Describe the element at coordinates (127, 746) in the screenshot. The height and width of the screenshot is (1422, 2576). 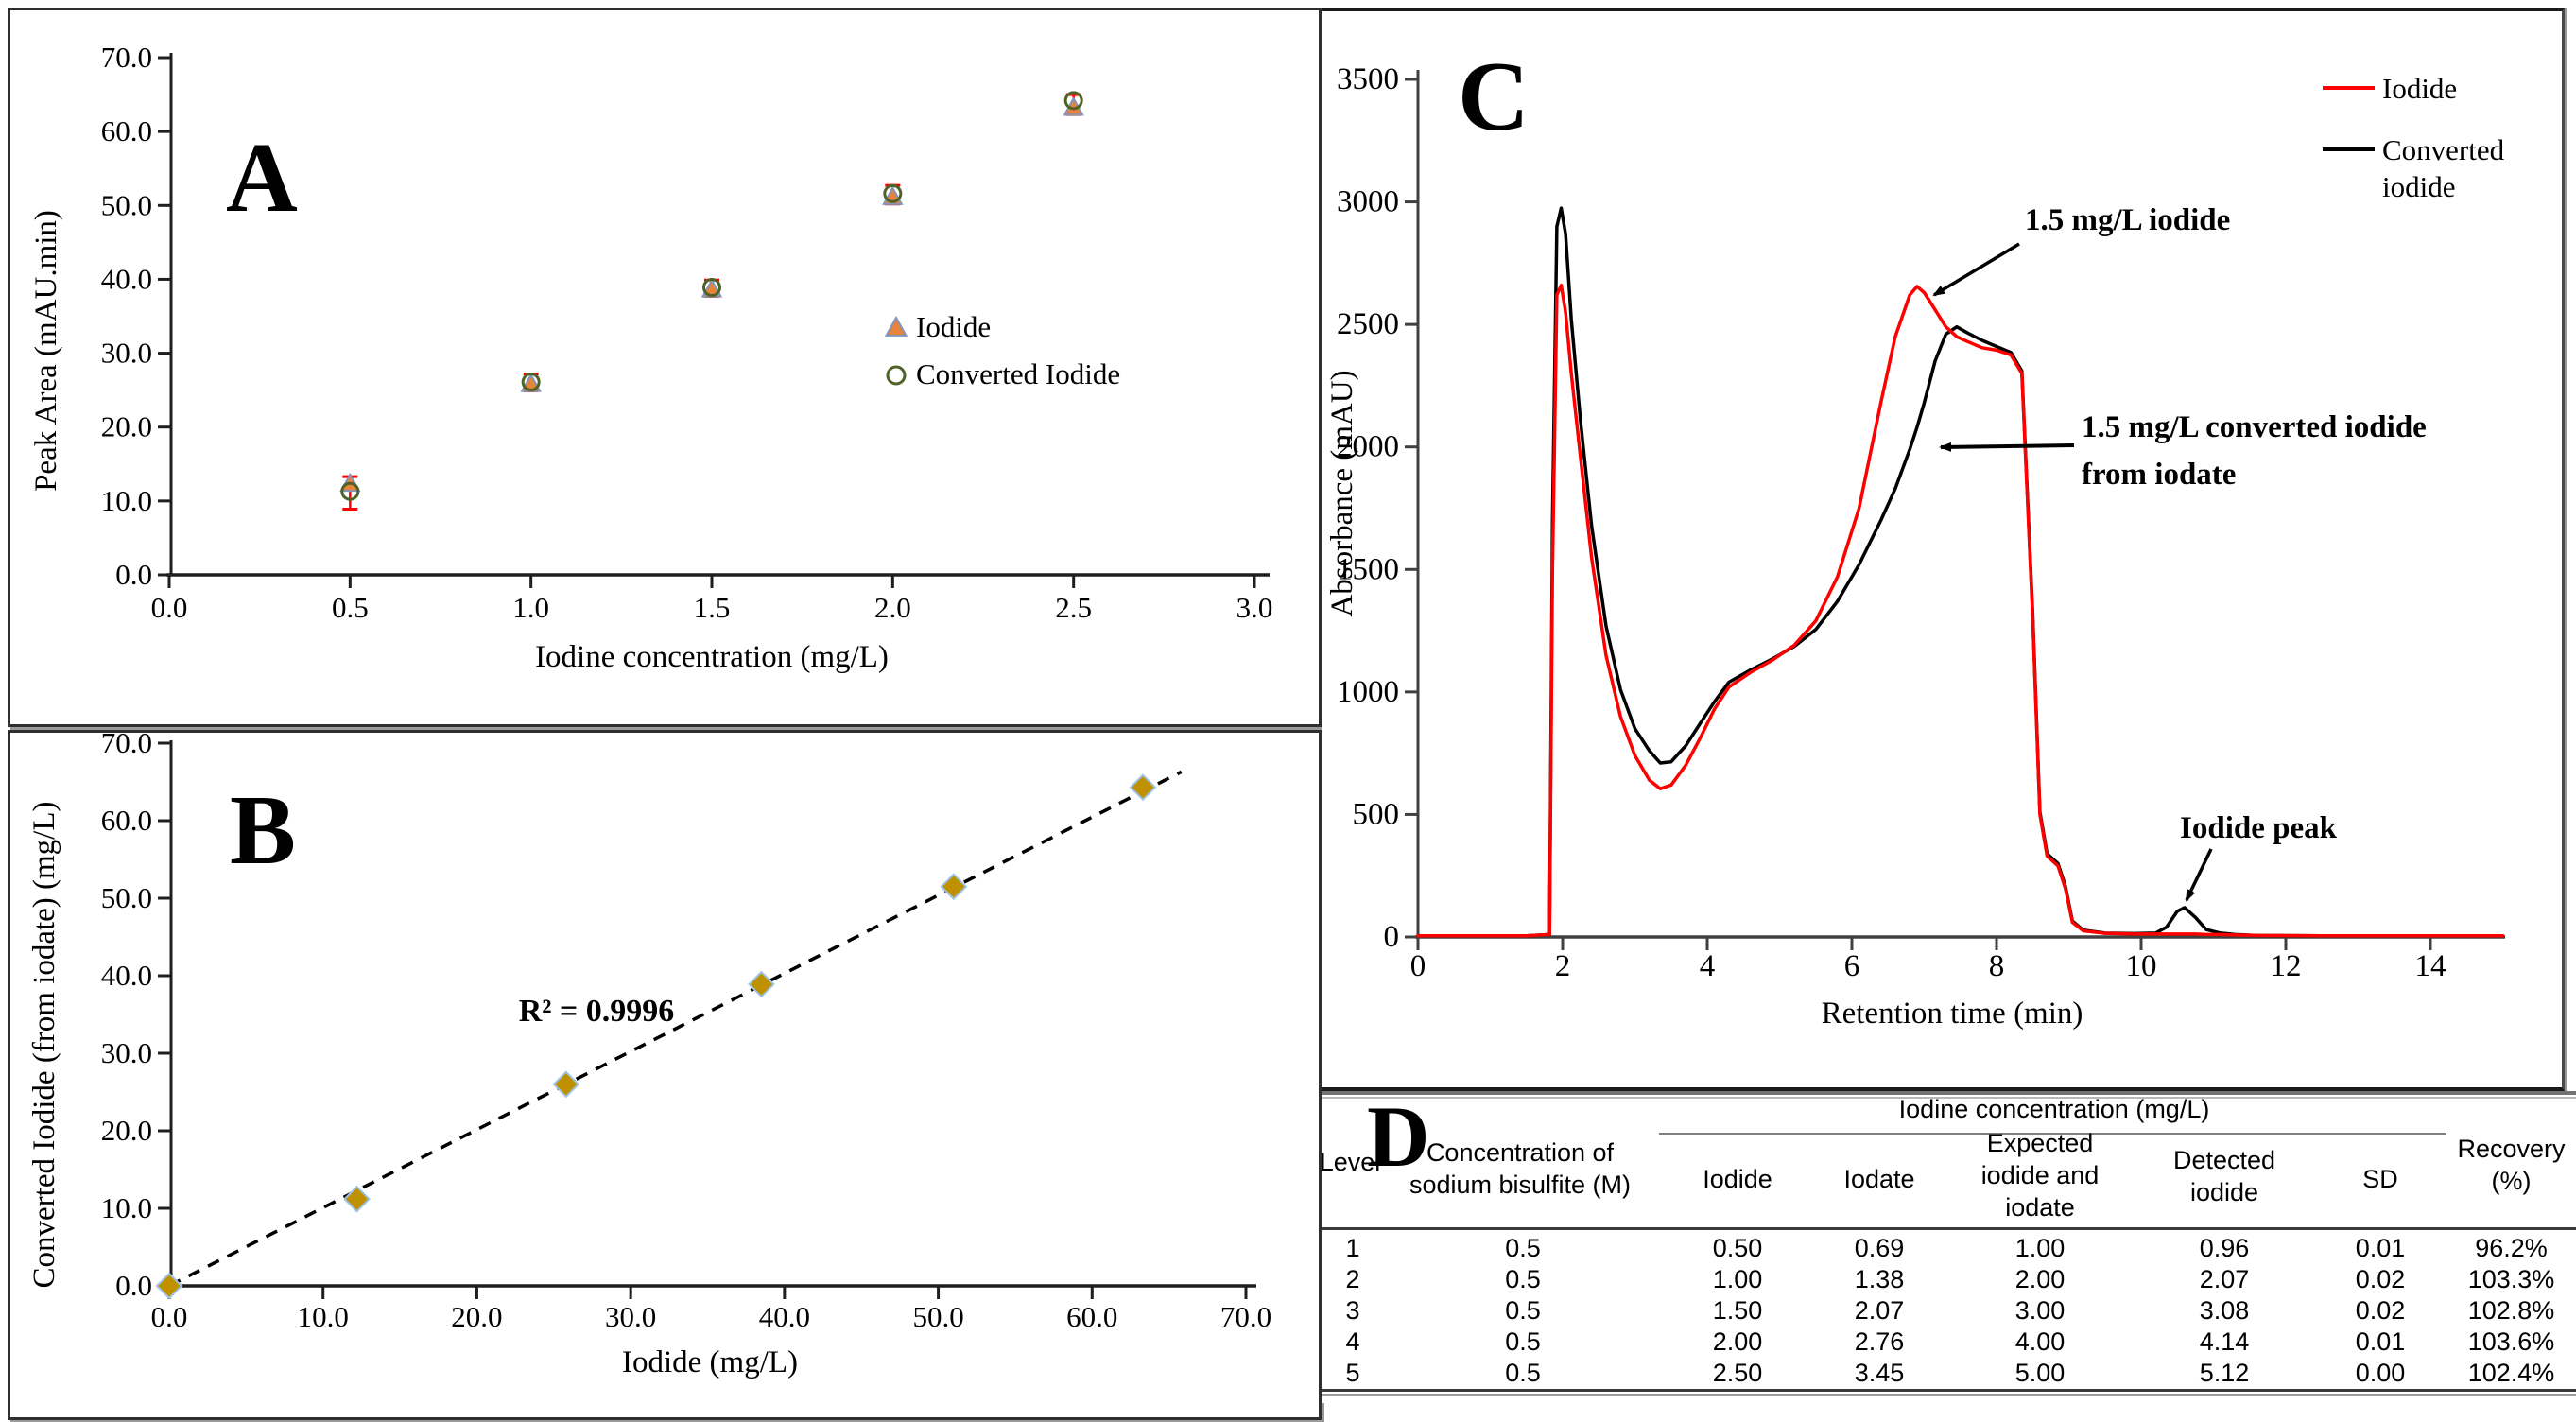
I see `y-tick-label: 70.0` at that location.